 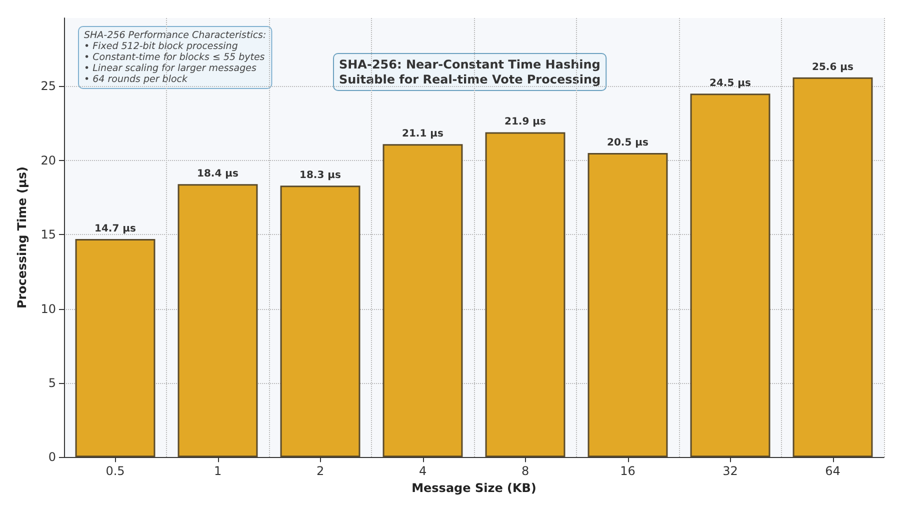 I want to click on y-tick-label: 15, so click(x=48, y=235).